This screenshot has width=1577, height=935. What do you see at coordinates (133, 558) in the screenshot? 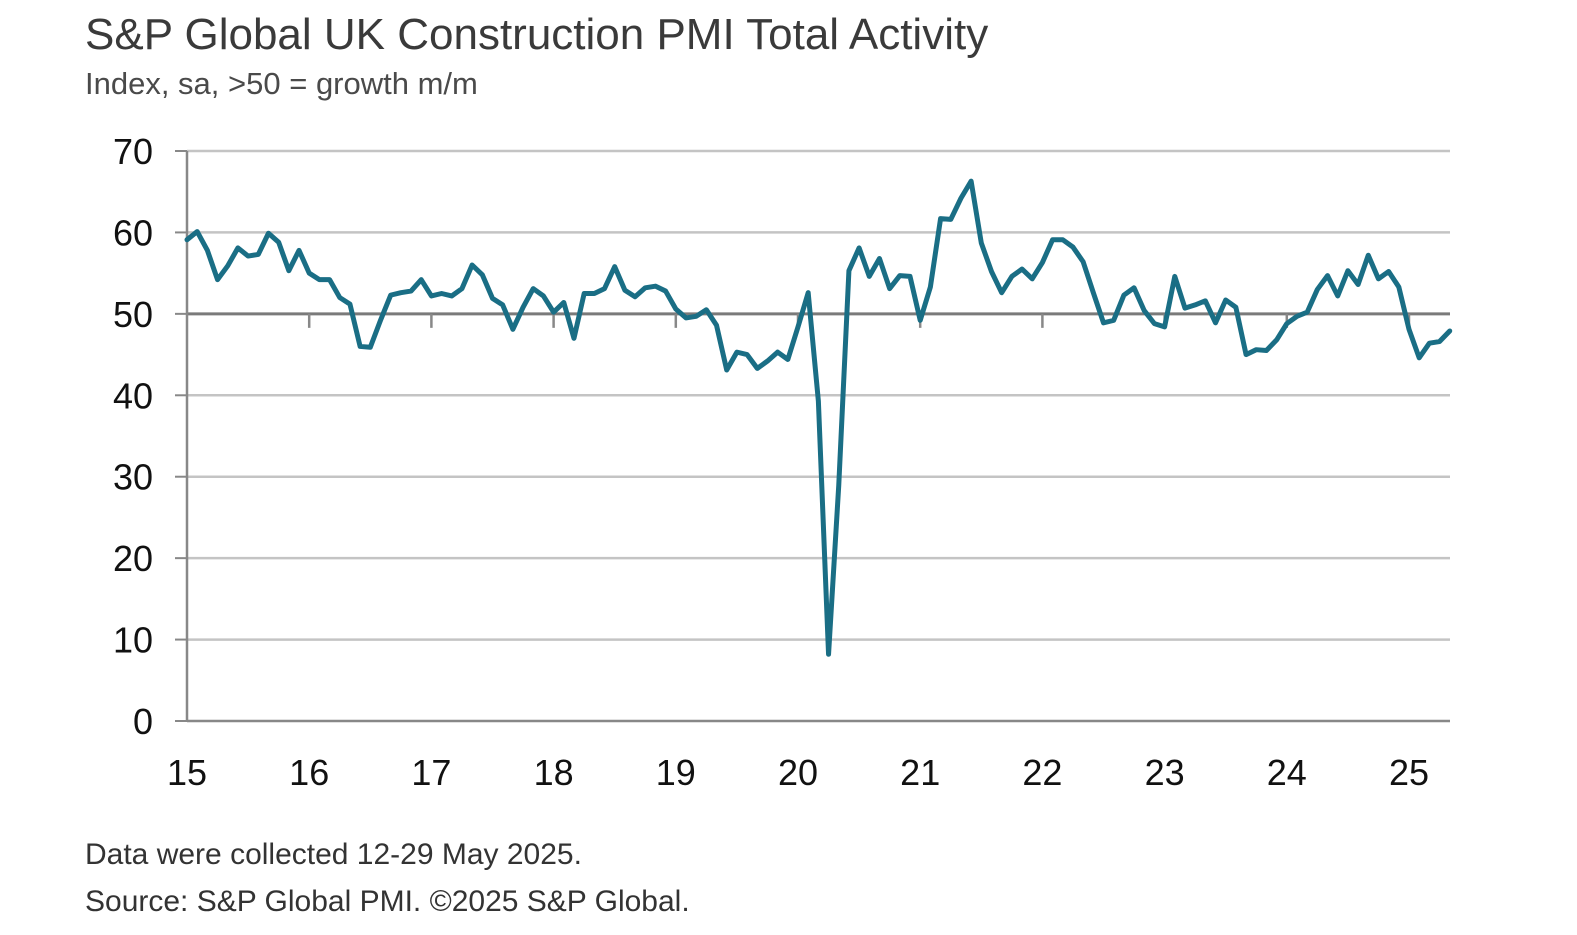
I see `y-tick-label-20: 20` at bounding box center [133, 558].